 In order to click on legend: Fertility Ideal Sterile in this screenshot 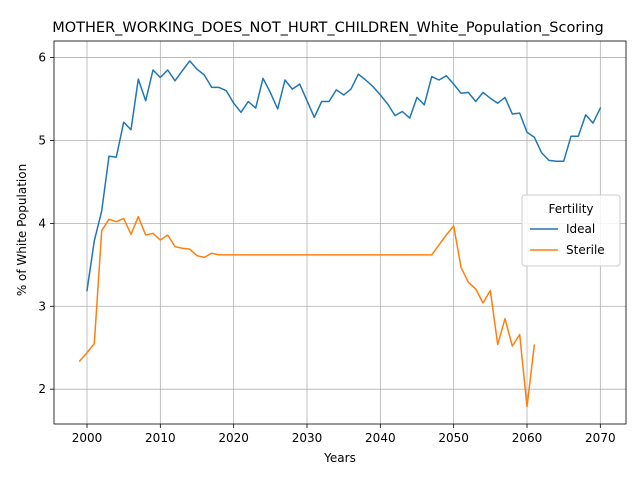, I will do `click(571, 230)`.